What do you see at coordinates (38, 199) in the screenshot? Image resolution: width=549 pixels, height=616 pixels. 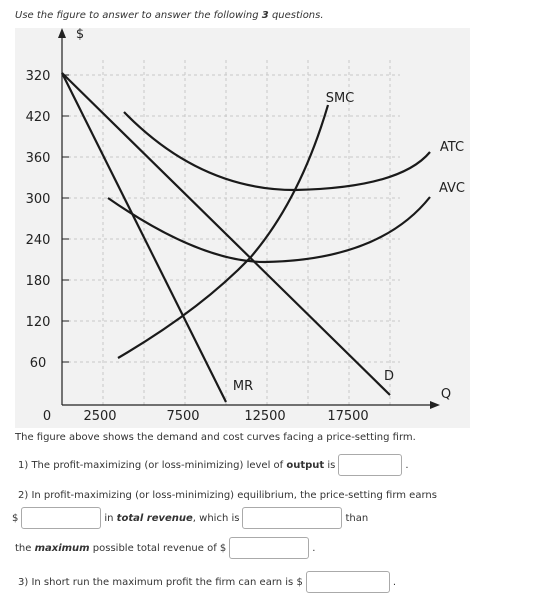 I see `y-tick-label: 300` at bounding box center [38, 199].